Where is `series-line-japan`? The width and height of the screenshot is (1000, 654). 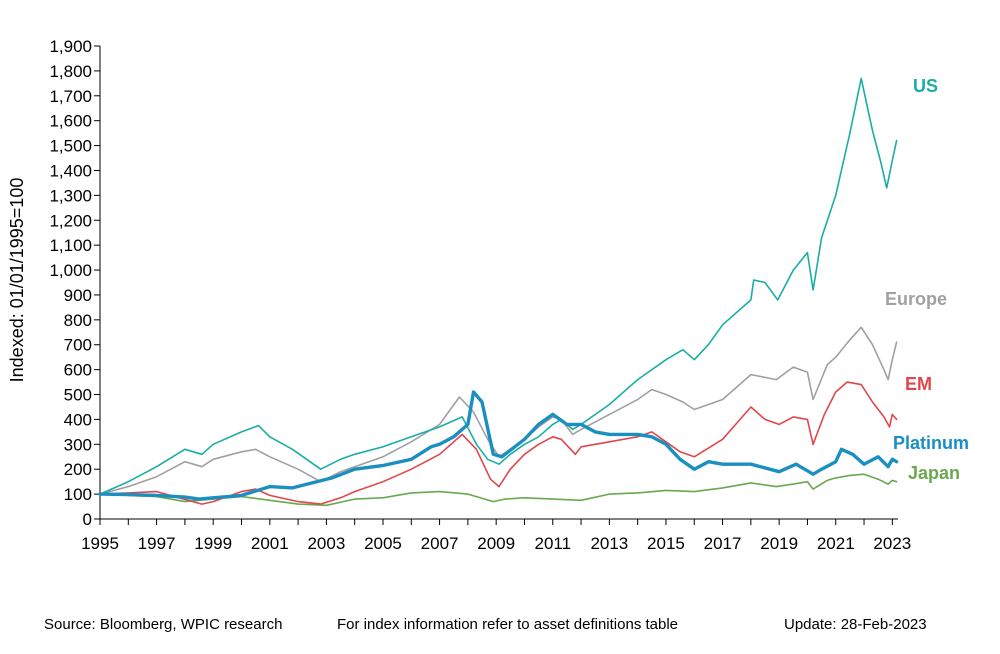
series-line-japan is located at coordinates (498, 490).